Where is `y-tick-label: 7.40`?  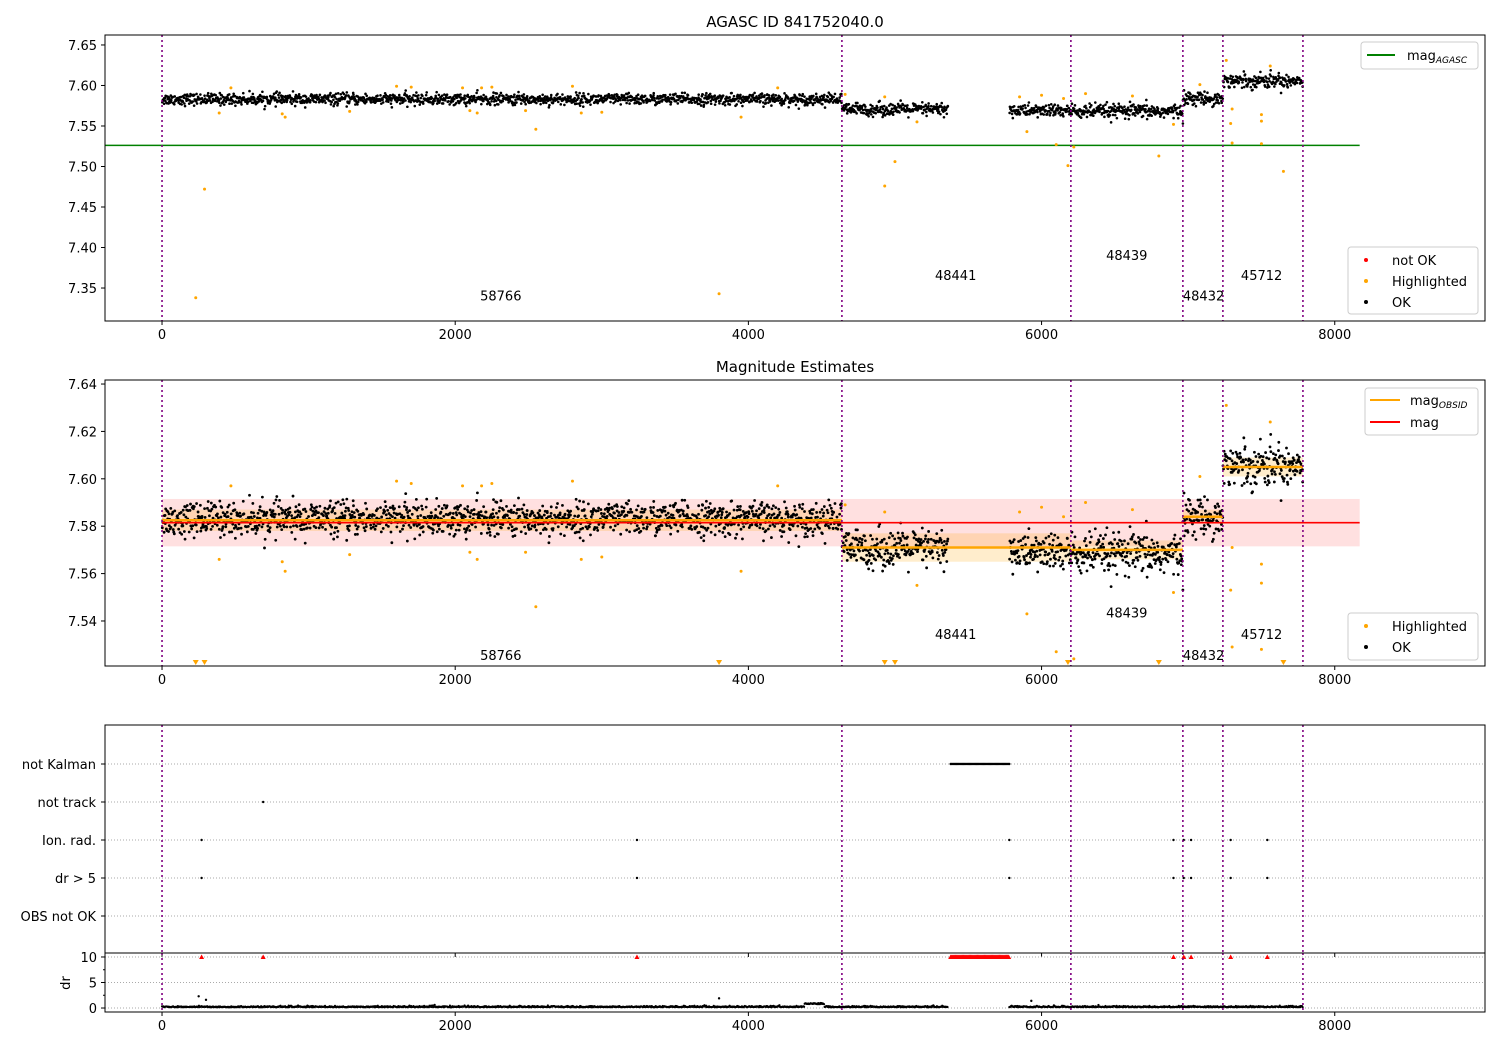 y-tick-label: 7.40 is located at coordinates (82, 249).